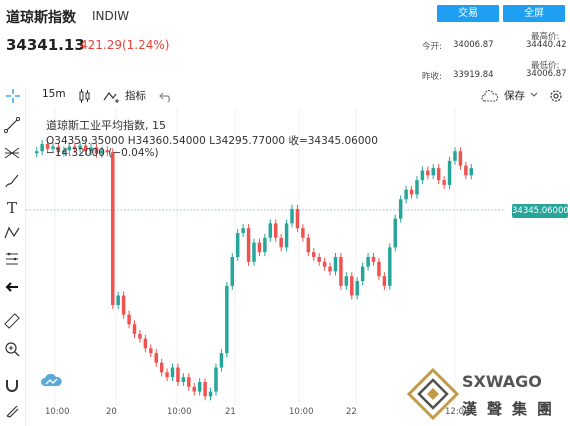  I want to click on cloud-layout-icon, so click(52, 380).